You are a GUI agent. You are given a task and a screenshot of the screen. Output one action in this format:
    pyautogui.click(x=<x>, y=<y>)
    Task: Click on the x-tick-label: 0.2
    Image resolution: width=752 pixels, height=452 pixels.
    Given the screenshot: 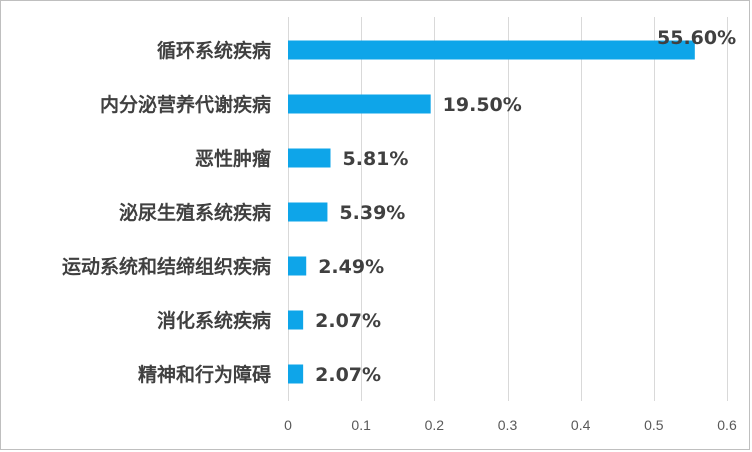 What is the action you would take?
    pyautogui.click(x=435, y=425)
    